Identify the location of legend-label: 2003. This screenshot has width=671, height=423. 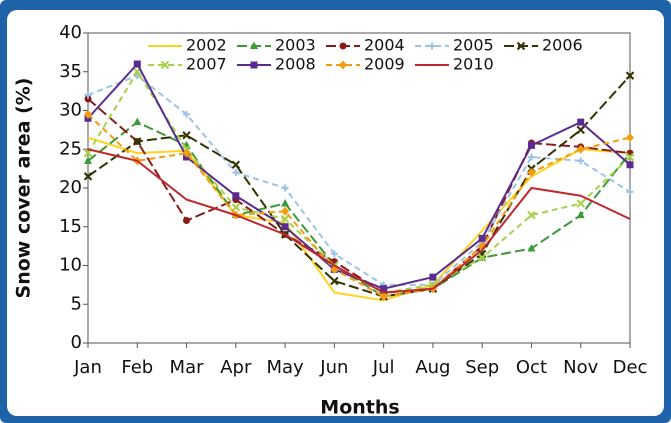
(295, 45).